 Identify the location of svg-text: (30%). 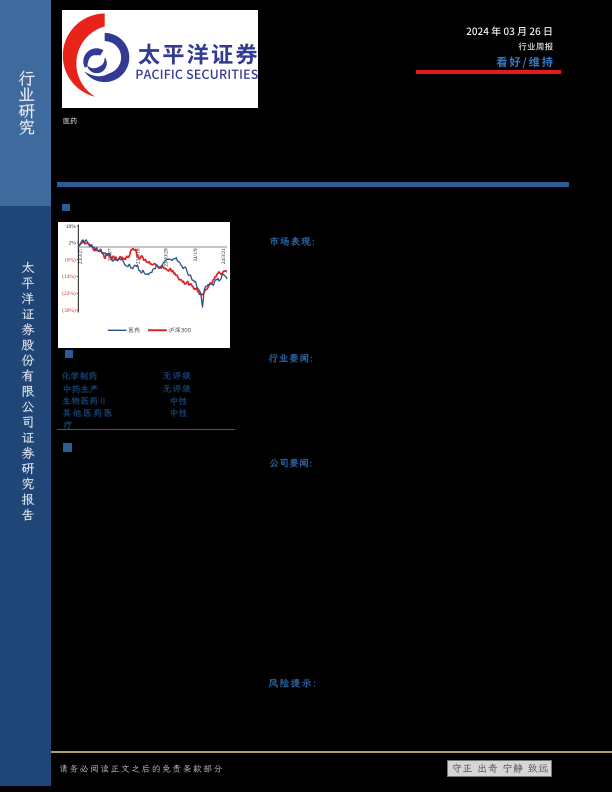
(69, 310).